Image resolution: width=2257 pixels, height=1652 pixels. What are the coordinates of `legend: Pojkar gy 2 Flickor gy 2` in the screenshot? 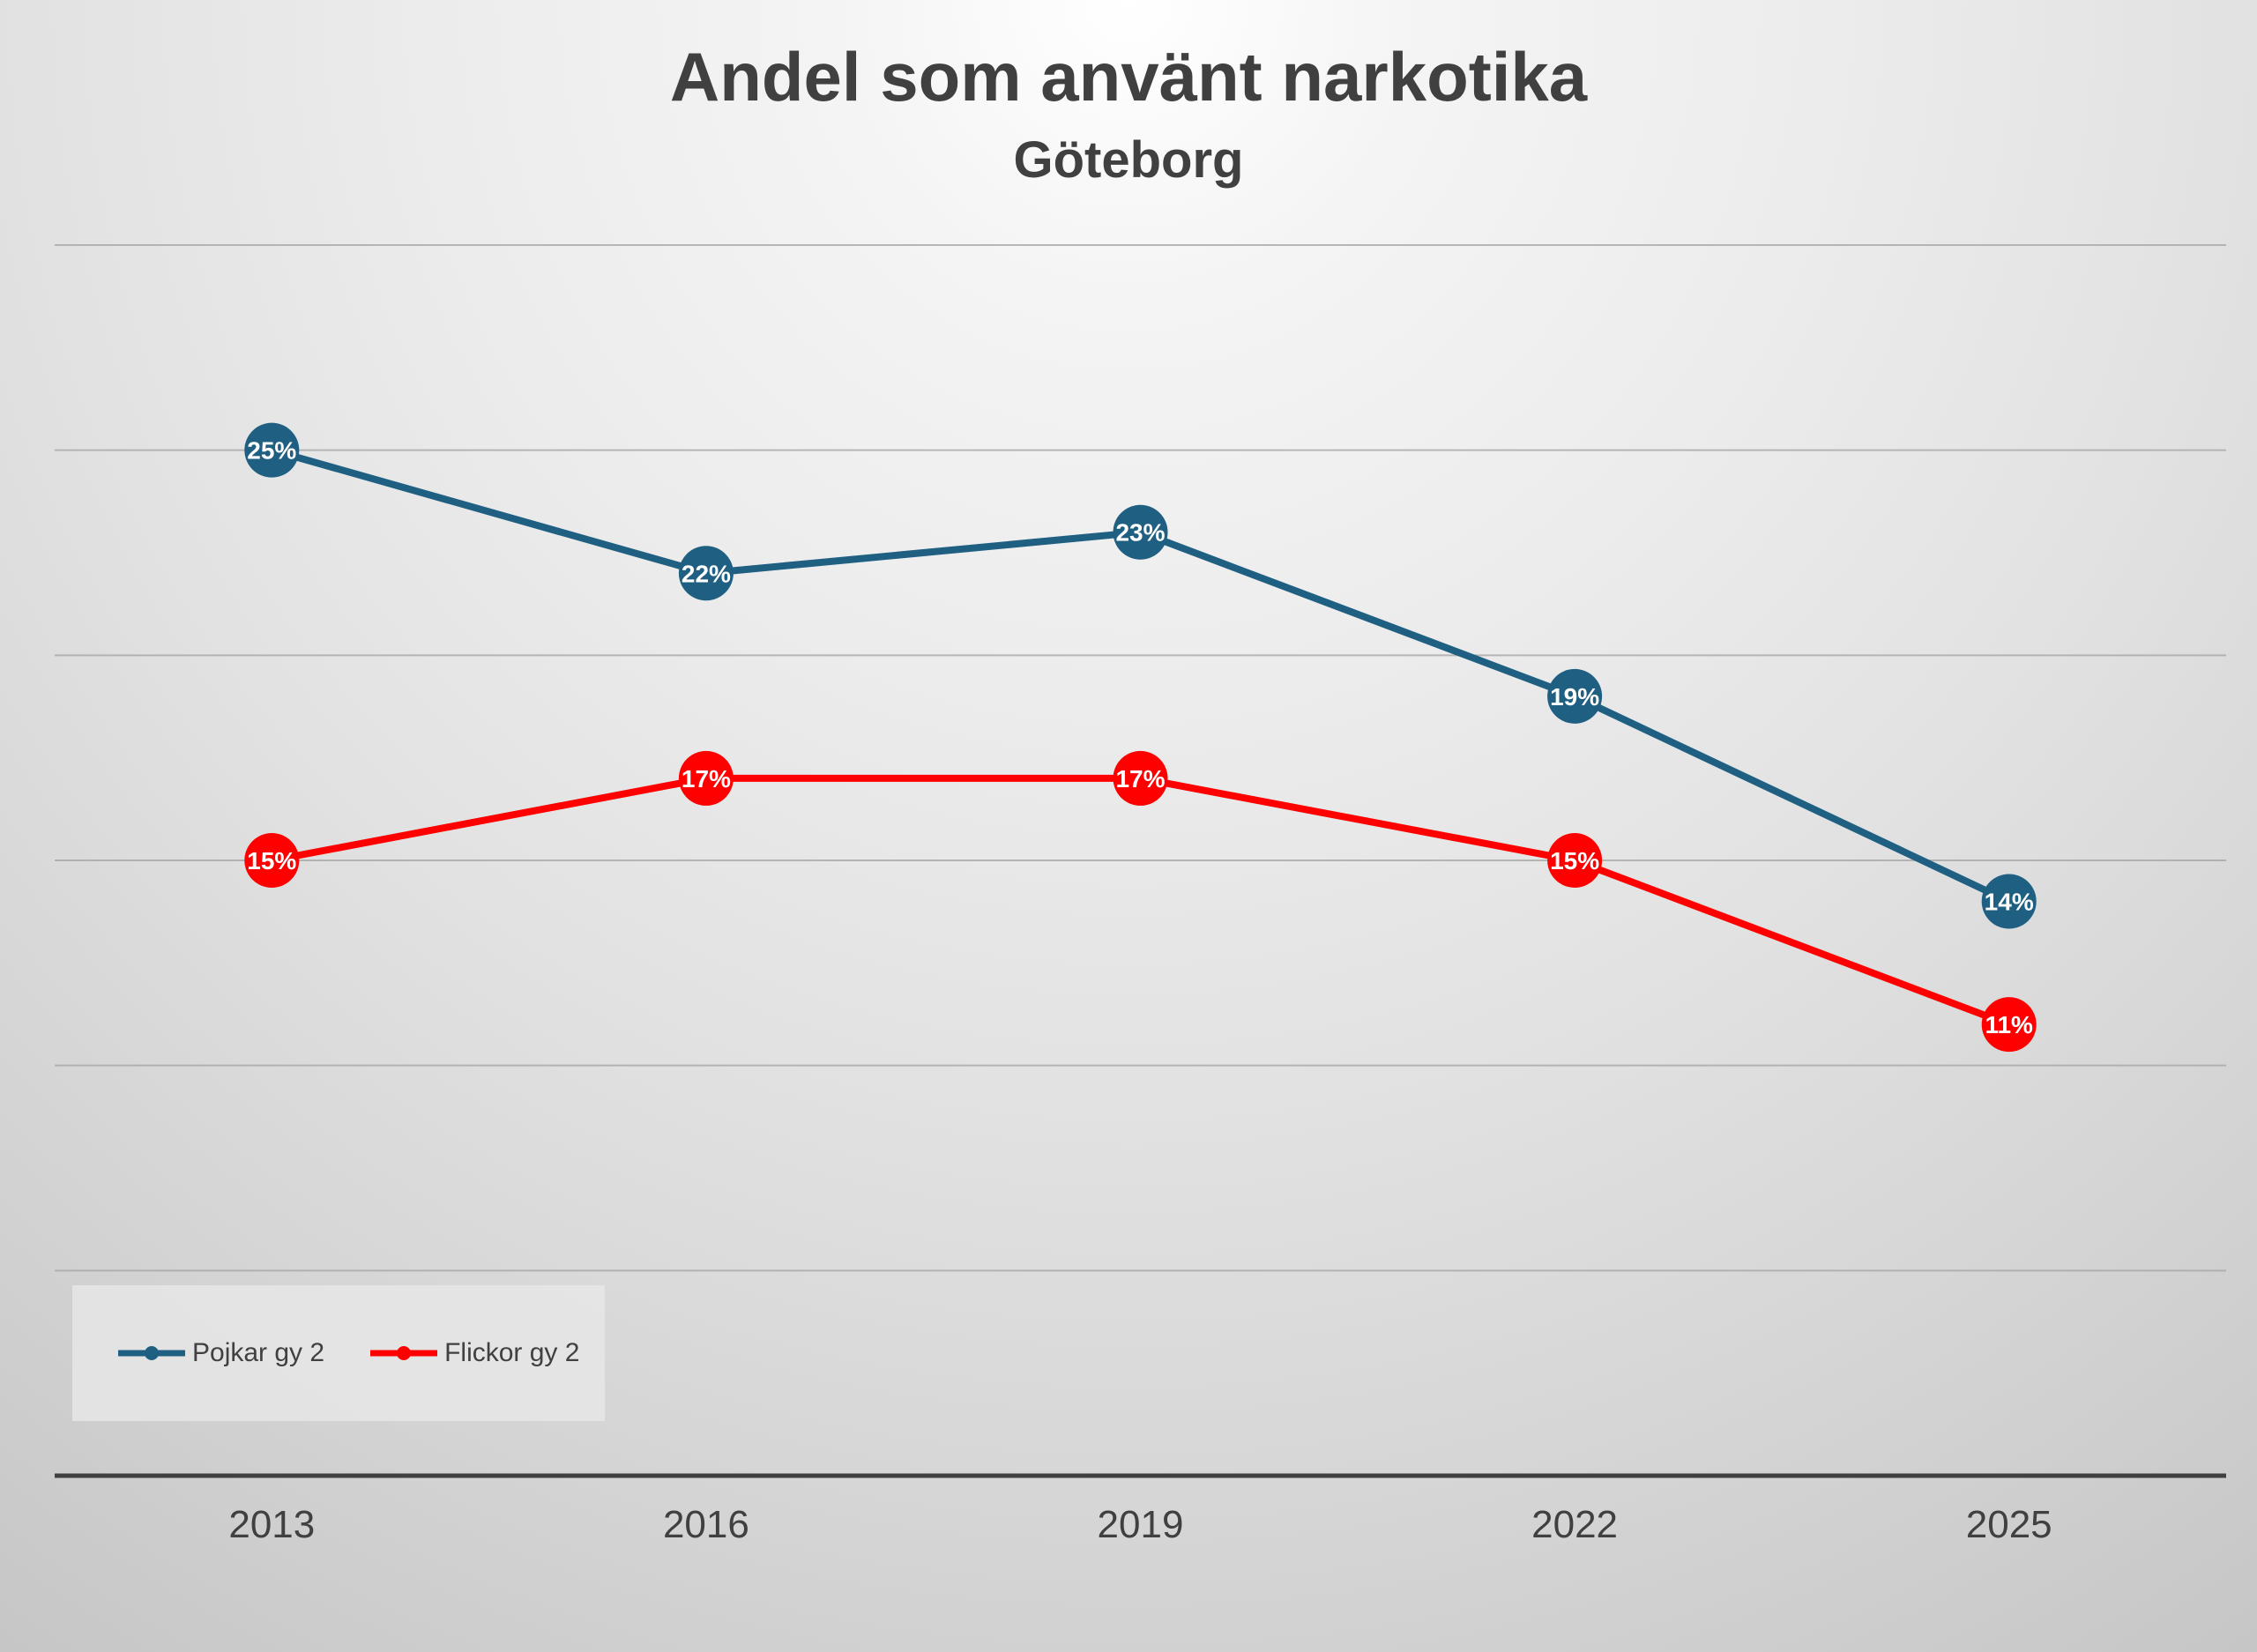 It's located at (338, 1353).